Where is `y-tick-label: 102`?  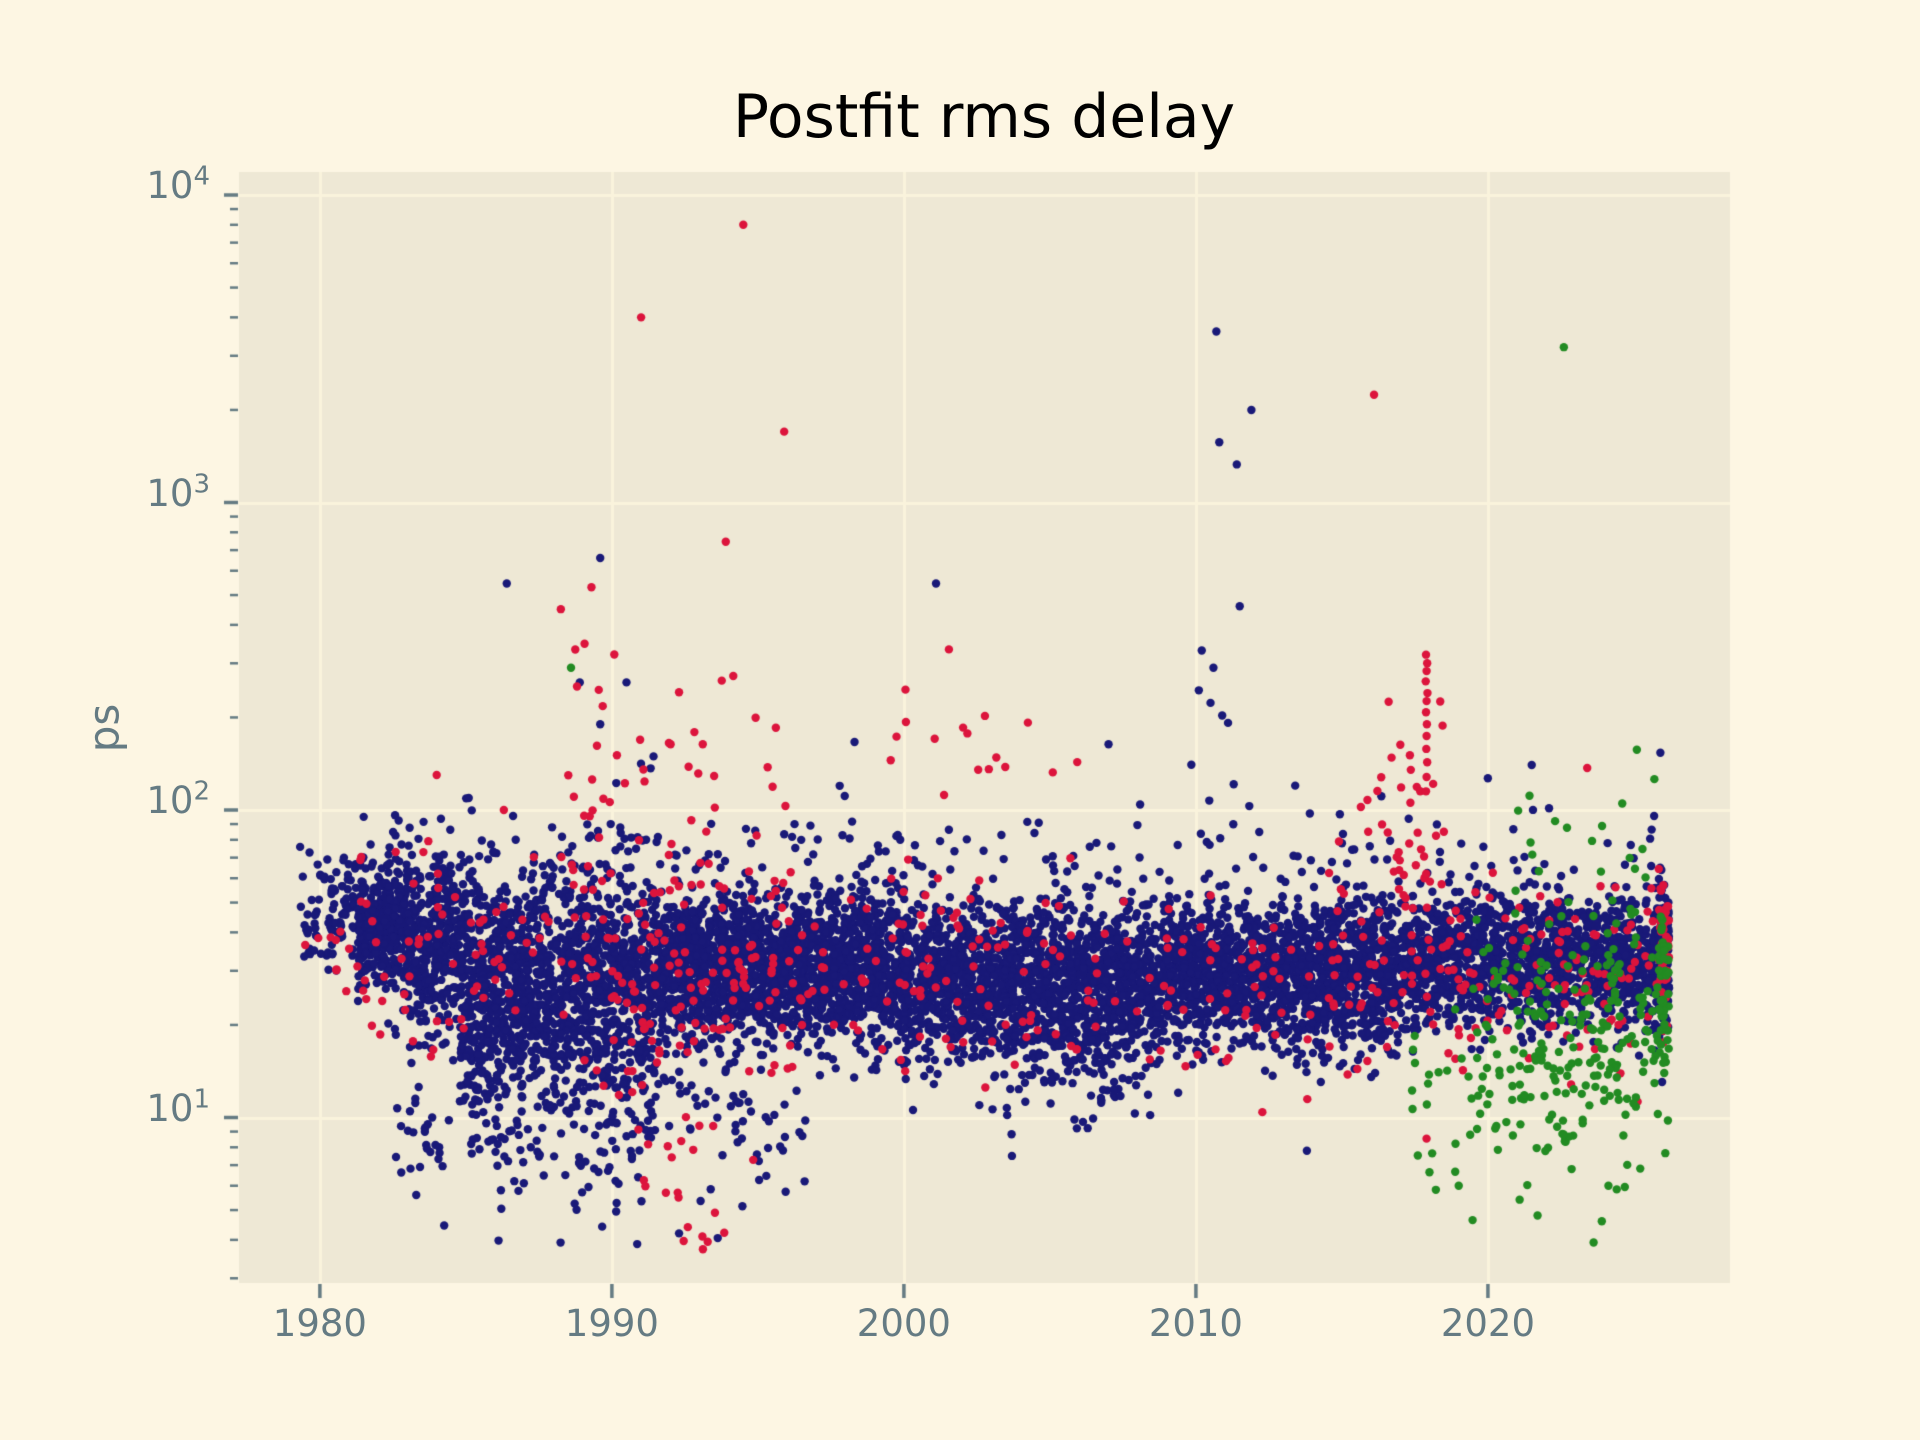
y-tick-label: 102 is located at coordinates (120, 799).